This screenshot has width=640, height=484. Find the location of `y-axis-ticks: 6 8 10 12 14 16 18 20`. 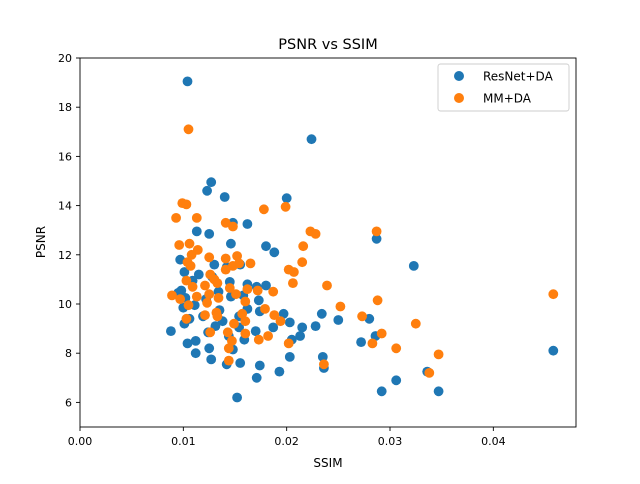

y-axis-ticks: 6 8 10 12 14 16 18 20 is located at coordinates (69, 230).